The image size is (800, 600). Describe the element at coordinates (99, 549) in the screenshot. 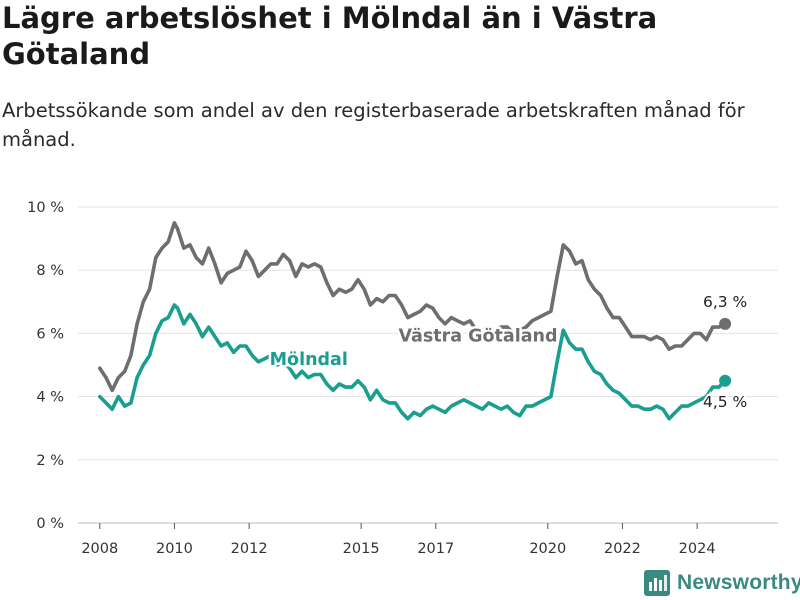

I see `x-tick-label: 2008` at that location.